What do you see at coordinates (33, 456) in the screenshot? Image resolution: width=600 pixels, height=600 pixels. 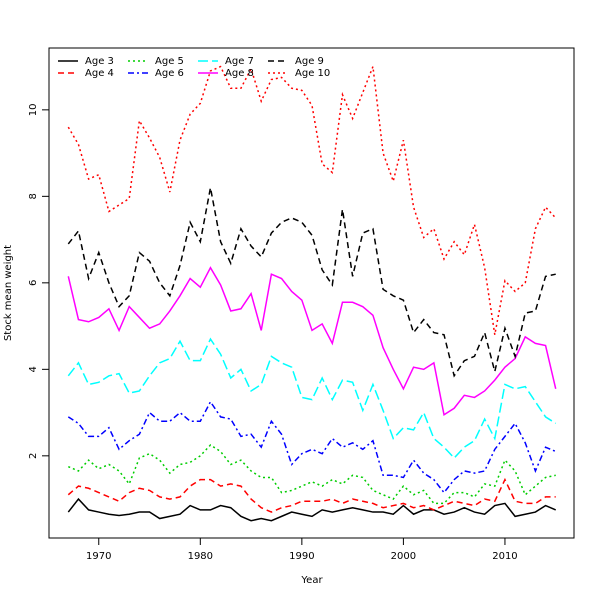 I see `y-tick-label: 2` at bounding box center [33, 456].